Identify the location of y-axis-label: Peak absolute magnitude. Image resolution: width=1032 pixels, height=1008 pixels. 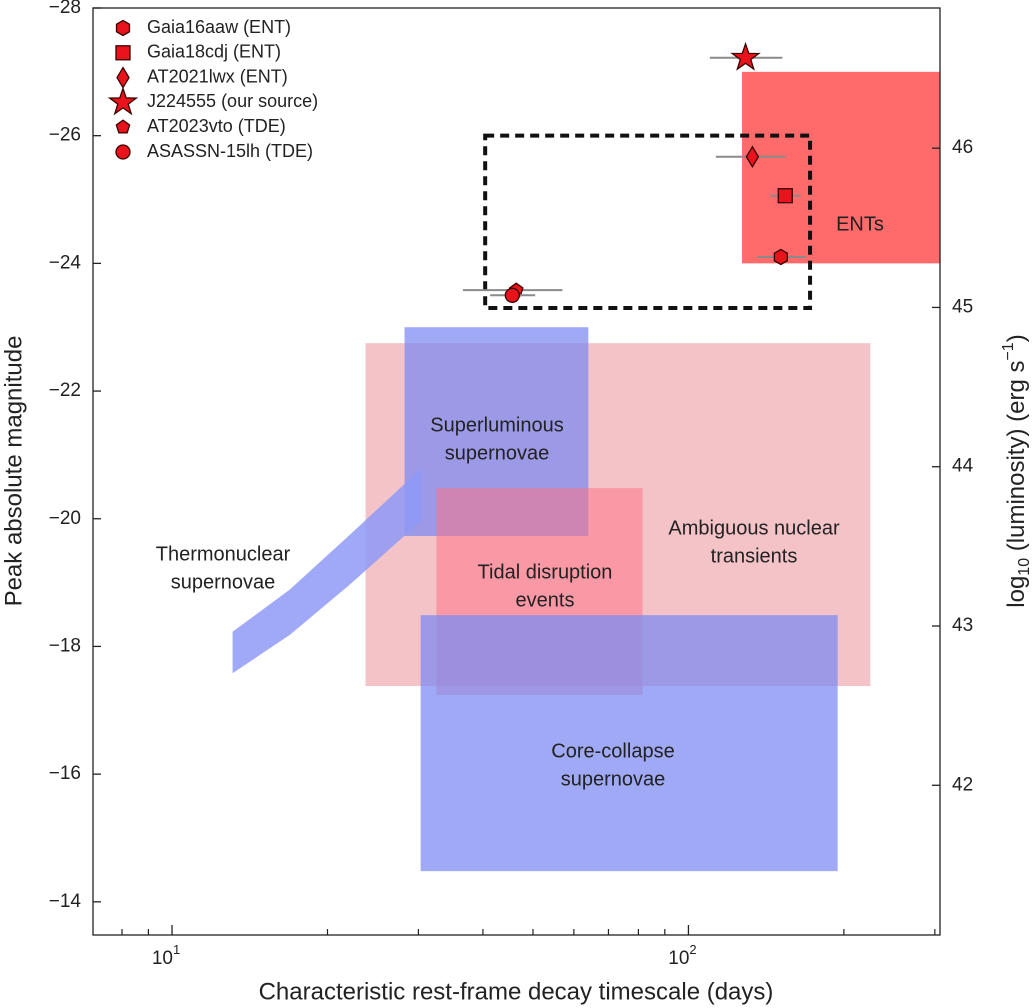
(13, 471).